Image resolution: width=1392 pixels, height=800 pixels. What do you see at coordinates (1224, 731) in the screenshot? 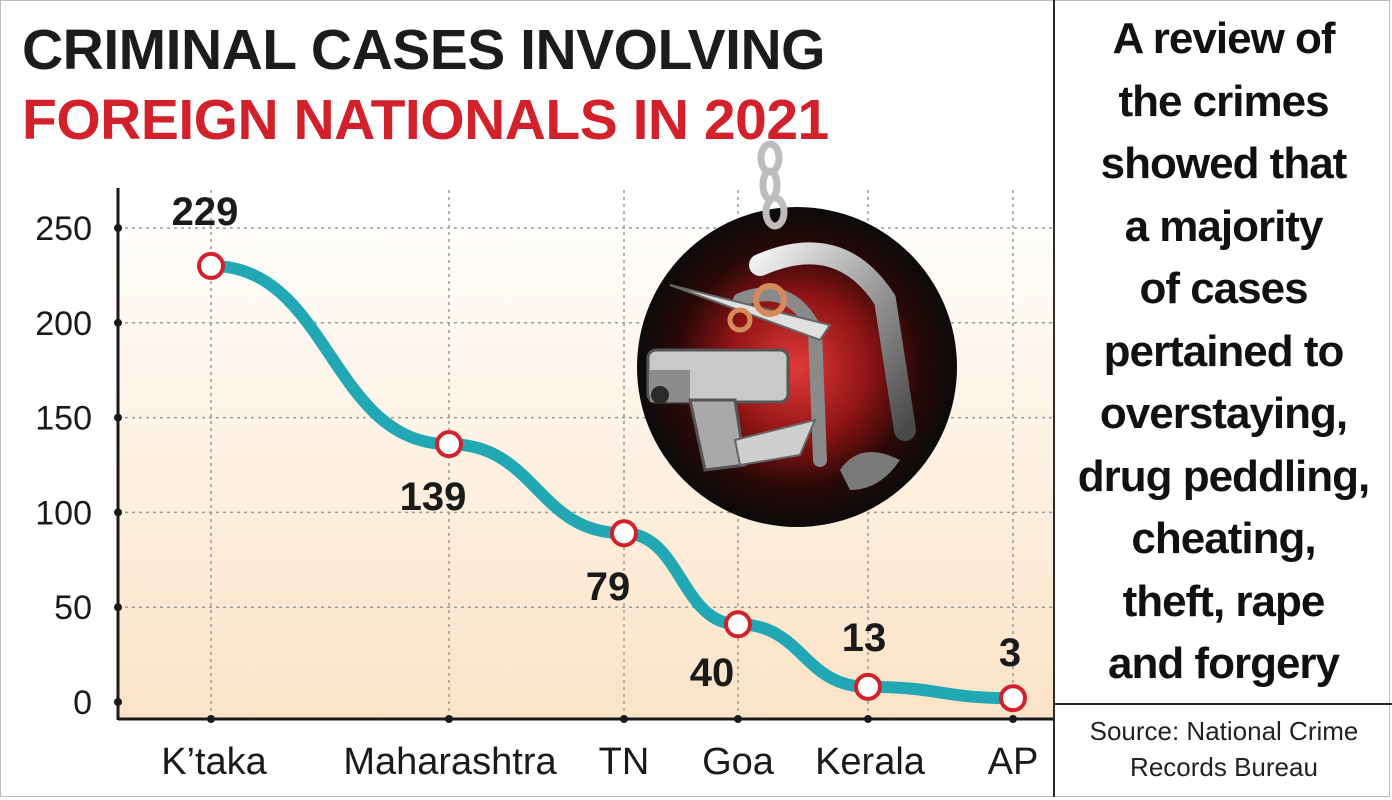
I see `source-line-1: Source: National Crime` at bounding box center [1224, 731].